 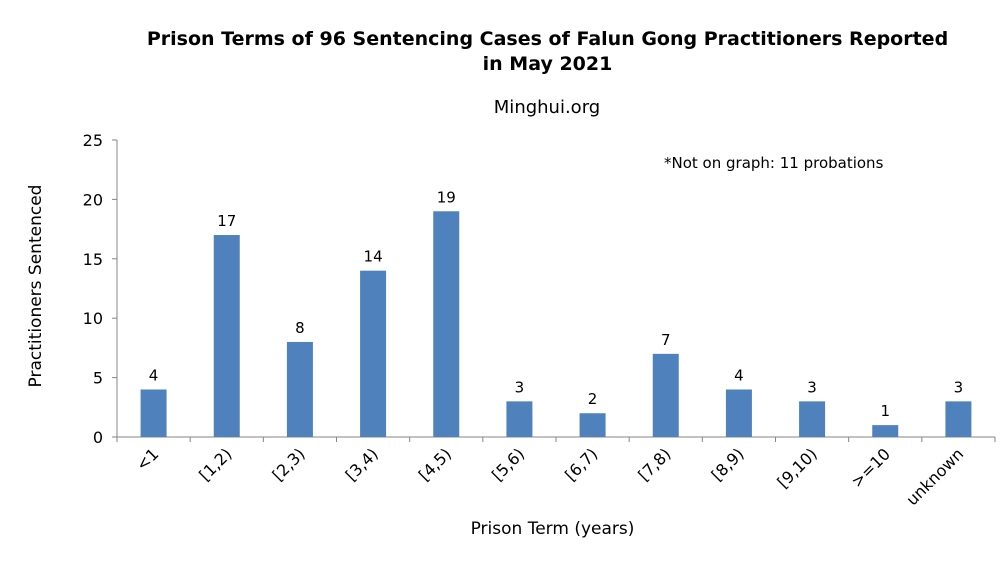 I want to click on chart-subtitle: Minghui.org, so click(x=547, y=107).